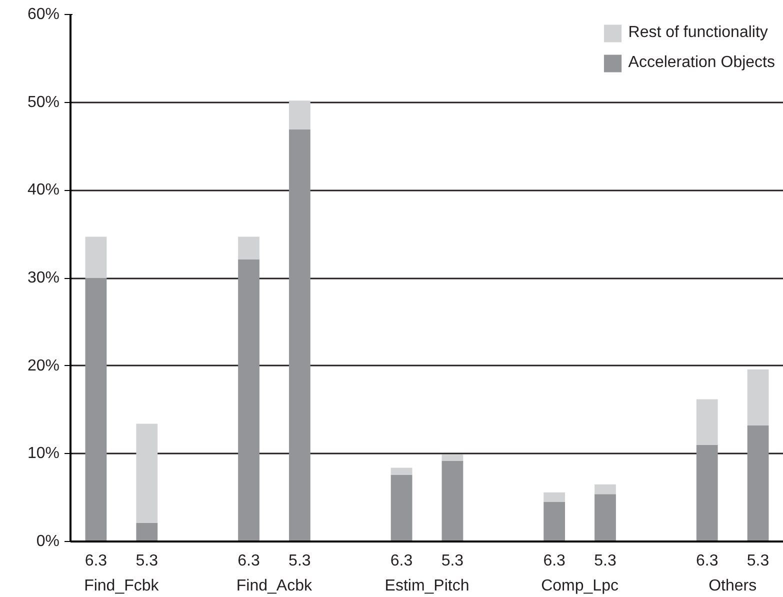 This screenshot has height=597, width=783. What do you see at coordinates (43, 453) in the screenshot?
I see `y-tick-label: 10%` at bounding box center [43, 453].